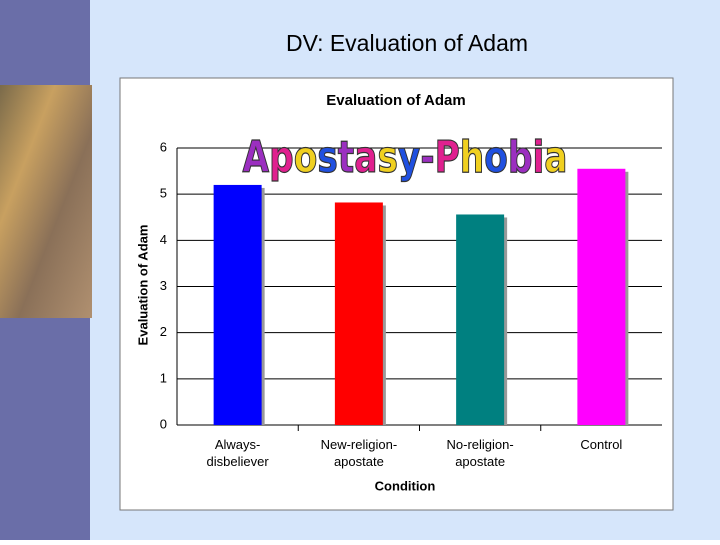 This screenshot has height=545, width=720. Describe the element at coordinates (407, 43) in the screenshot. I see `slide-title: DV: Evaluation of Adam` at that location.